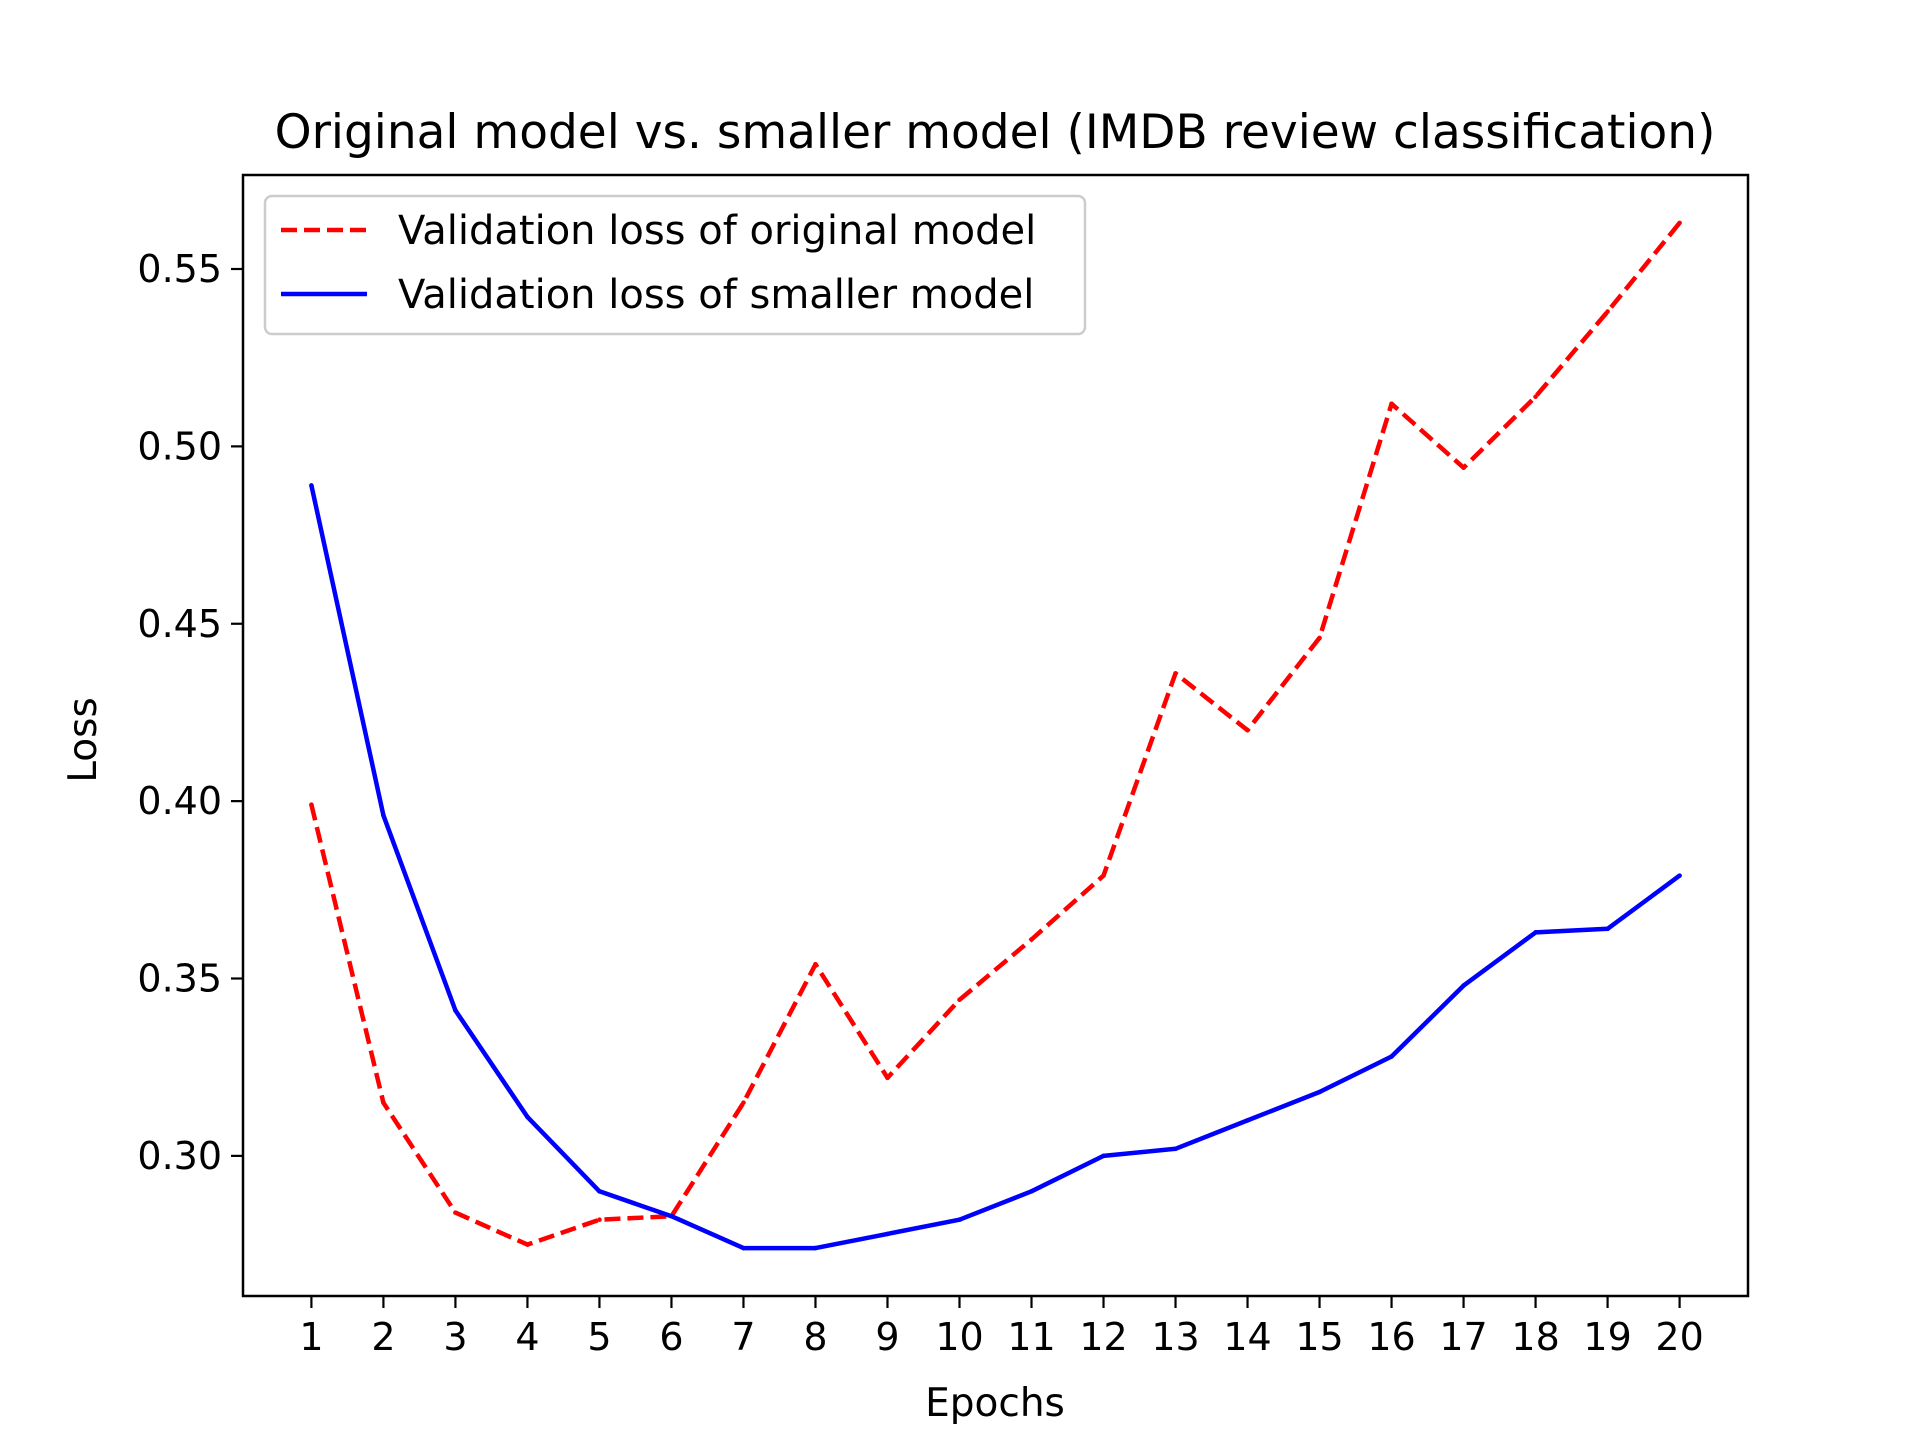 Image resolution: width=1920 pixels, height=1440 pixels. What do you see at coordinates (1463, 1337) in the screenshot?
I see `x-tick-label-17: 17` at bounding box center [1463, 1337].